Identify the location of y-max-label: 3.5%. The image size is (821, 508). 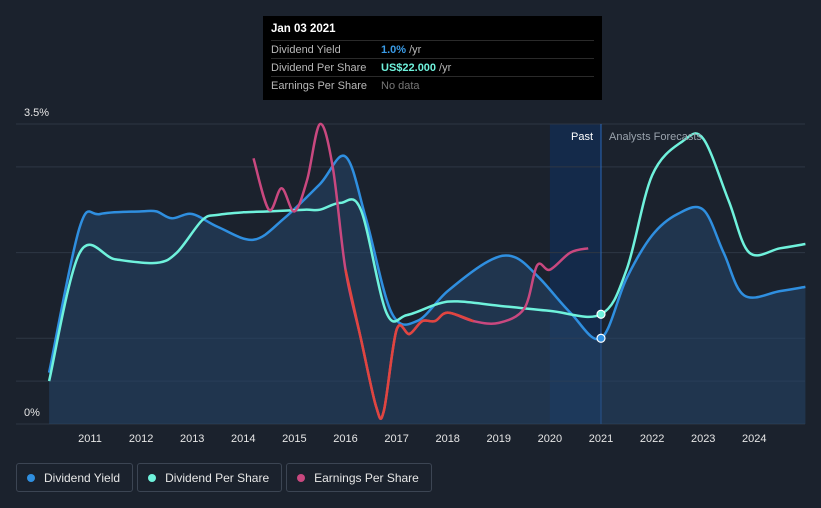
(36, 113).